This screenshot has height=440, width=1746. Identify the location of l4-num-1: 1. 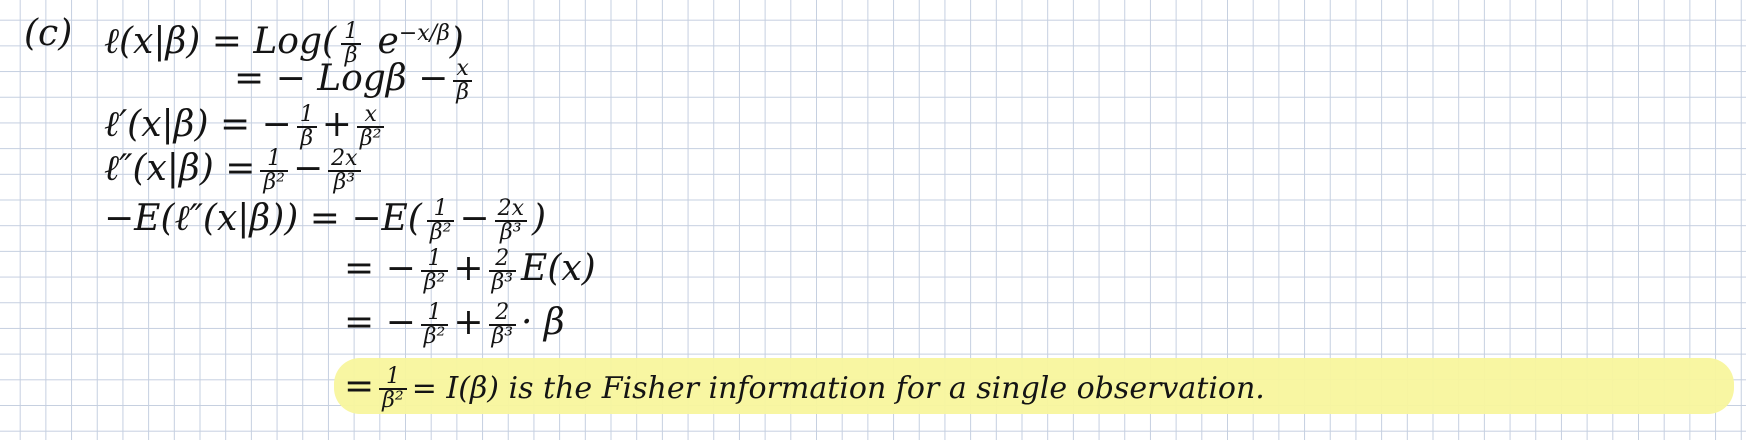
(274, 160).